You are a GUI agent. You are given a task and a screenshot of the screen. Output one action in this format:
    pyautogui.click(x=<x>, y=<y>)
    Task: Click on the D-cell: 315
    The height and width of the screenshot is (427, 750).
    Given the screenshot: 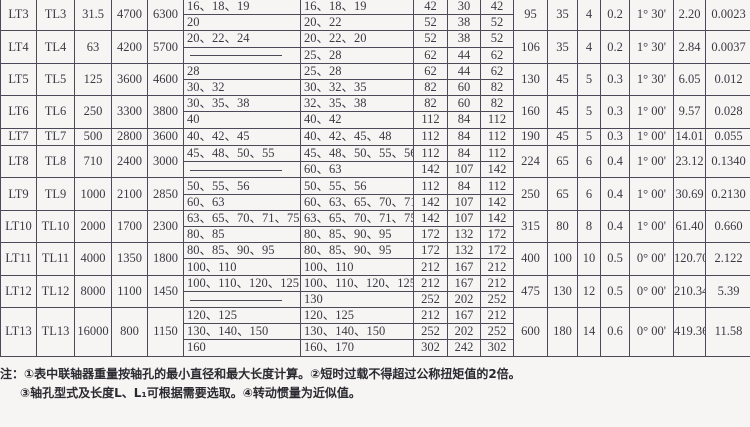 What is the action you would take?
    pyautogui.click(x=530, y=226)
    